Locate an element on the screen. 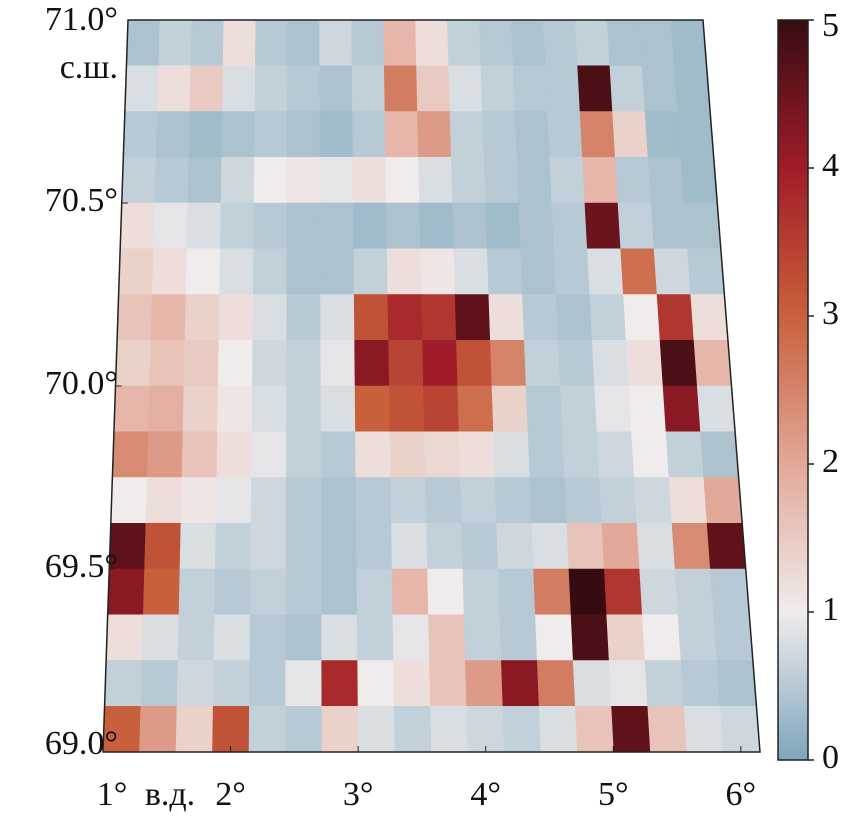  y-axis-label: с.ш. is located at coordinates (89, 67).